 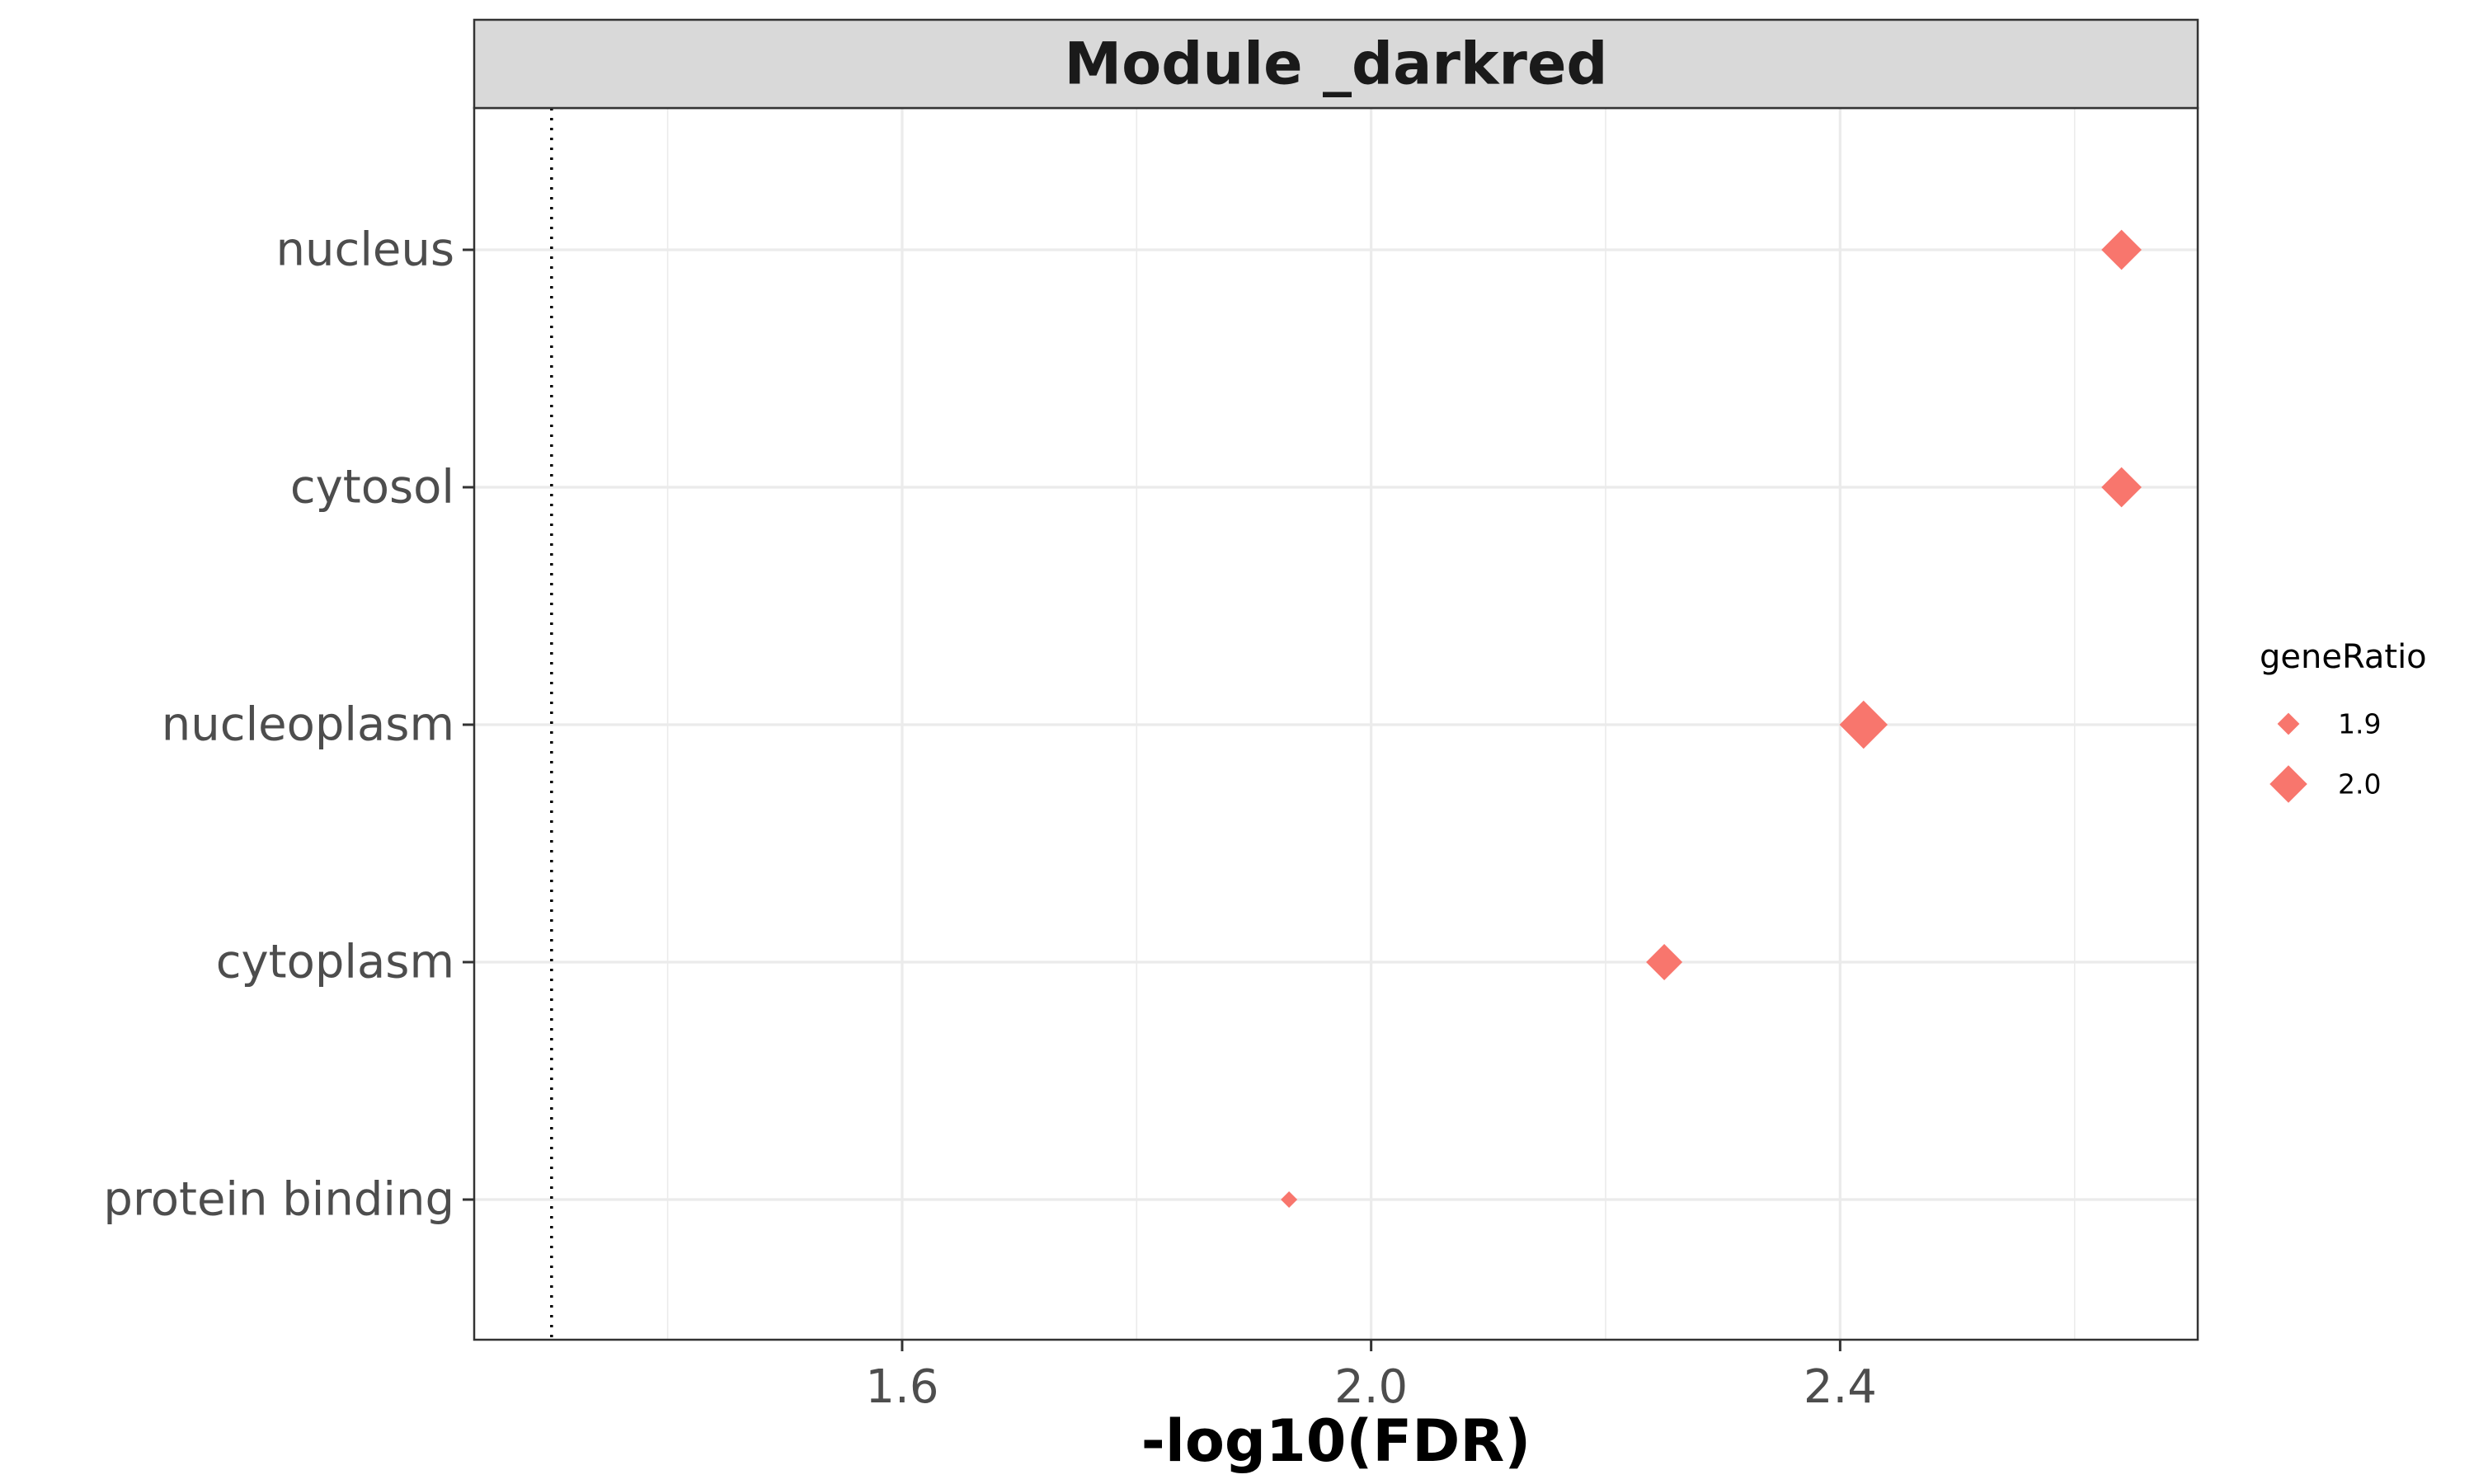 I want to click on x-axis: 1.6 2.0 2.4, so click(x=1371, y=1377).